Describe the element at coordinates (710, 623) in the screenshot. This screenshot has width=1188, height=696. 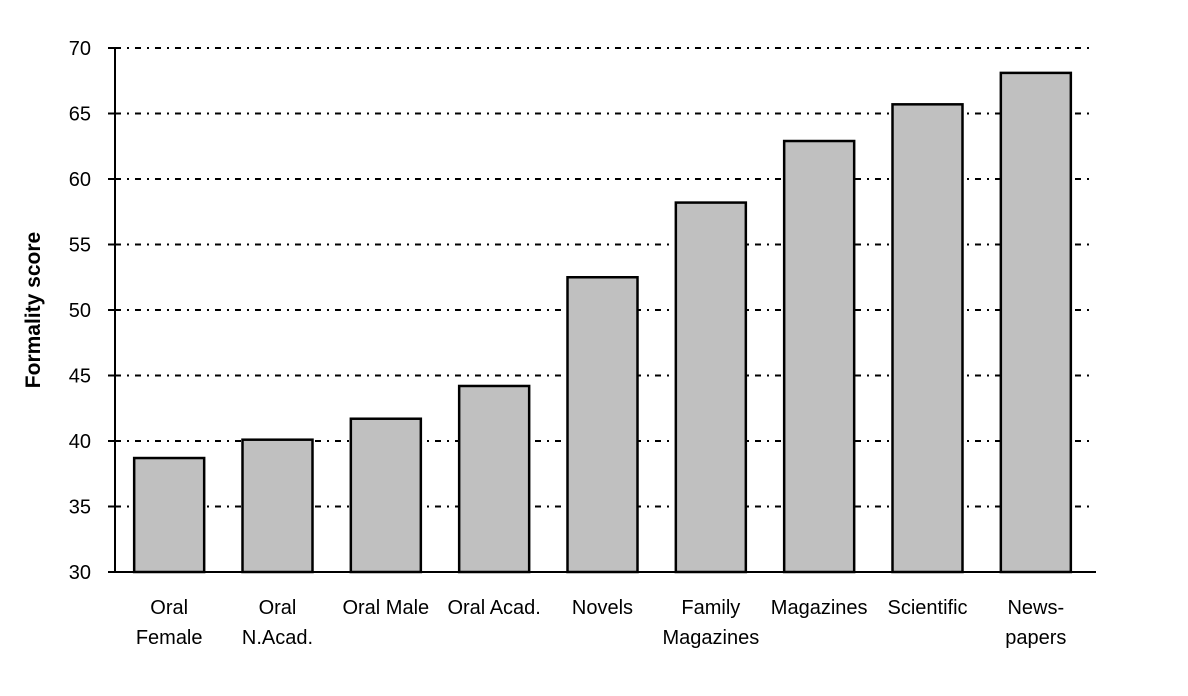
I see `x-tick-label: Family Magazines` at that location.